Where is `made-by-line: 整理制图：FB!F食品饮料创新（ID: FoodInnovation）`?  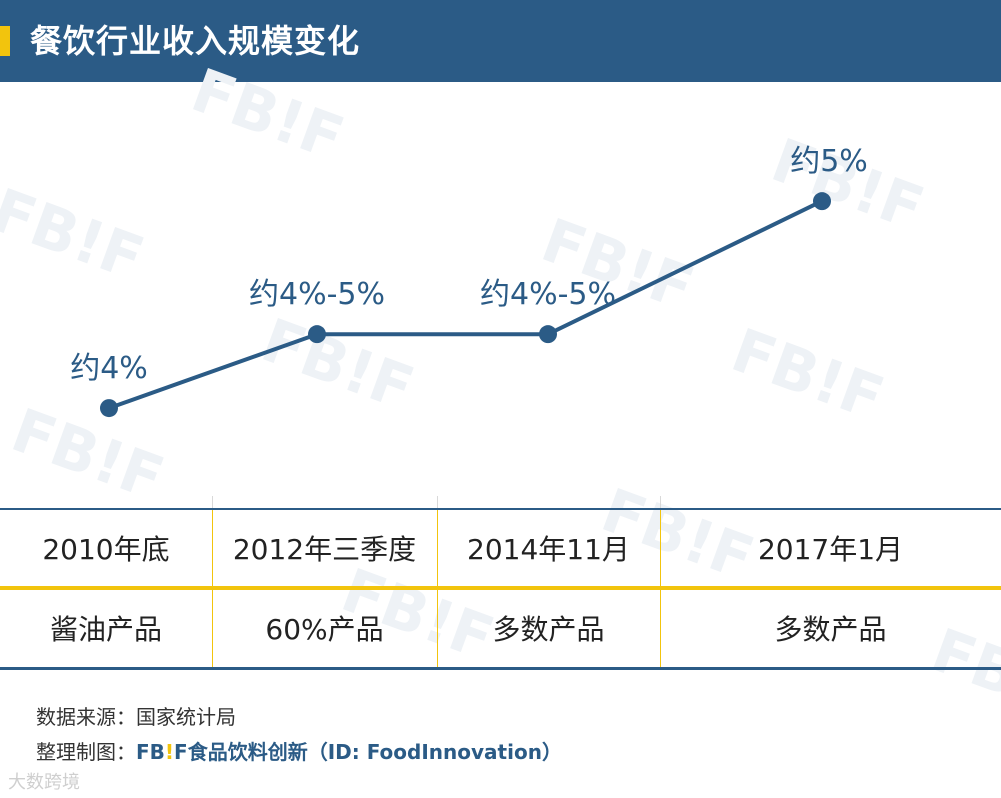
made-by-line: 整理制图：FB!F食品饮料创新（ID: FoodInnovation） is located at coordinates (299, 752).